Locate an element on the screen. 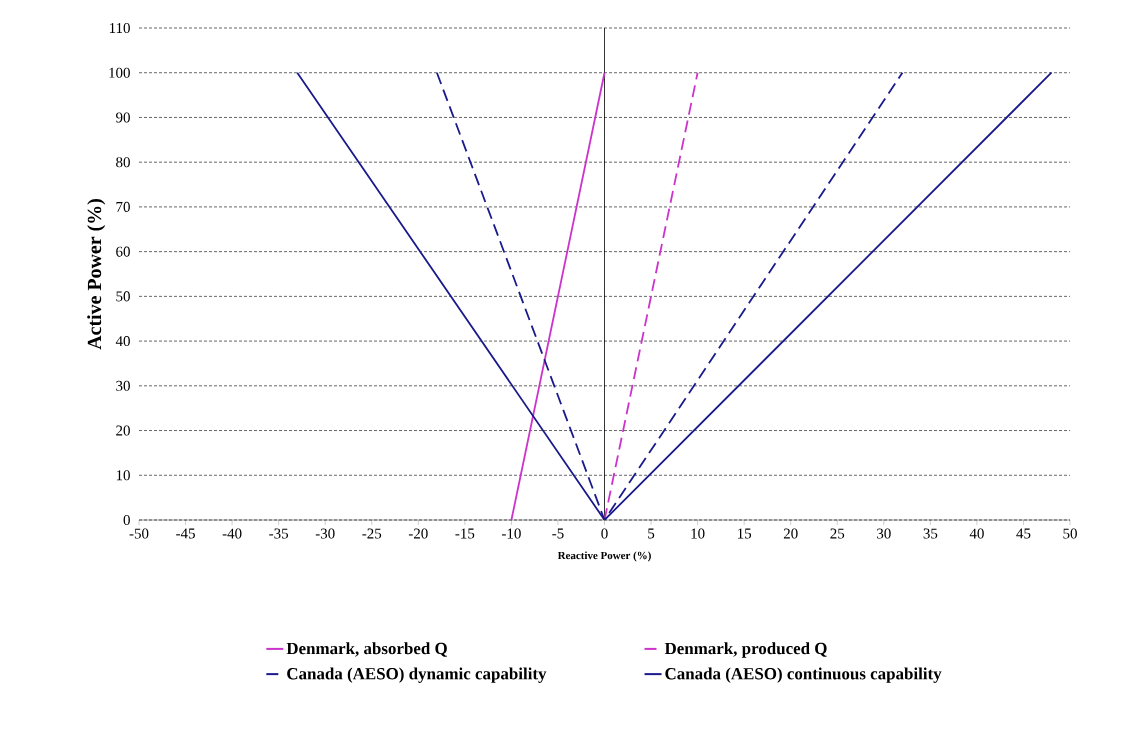  legend-label: Canada (AESO) continuous capability is located at coordinates (803, 675).